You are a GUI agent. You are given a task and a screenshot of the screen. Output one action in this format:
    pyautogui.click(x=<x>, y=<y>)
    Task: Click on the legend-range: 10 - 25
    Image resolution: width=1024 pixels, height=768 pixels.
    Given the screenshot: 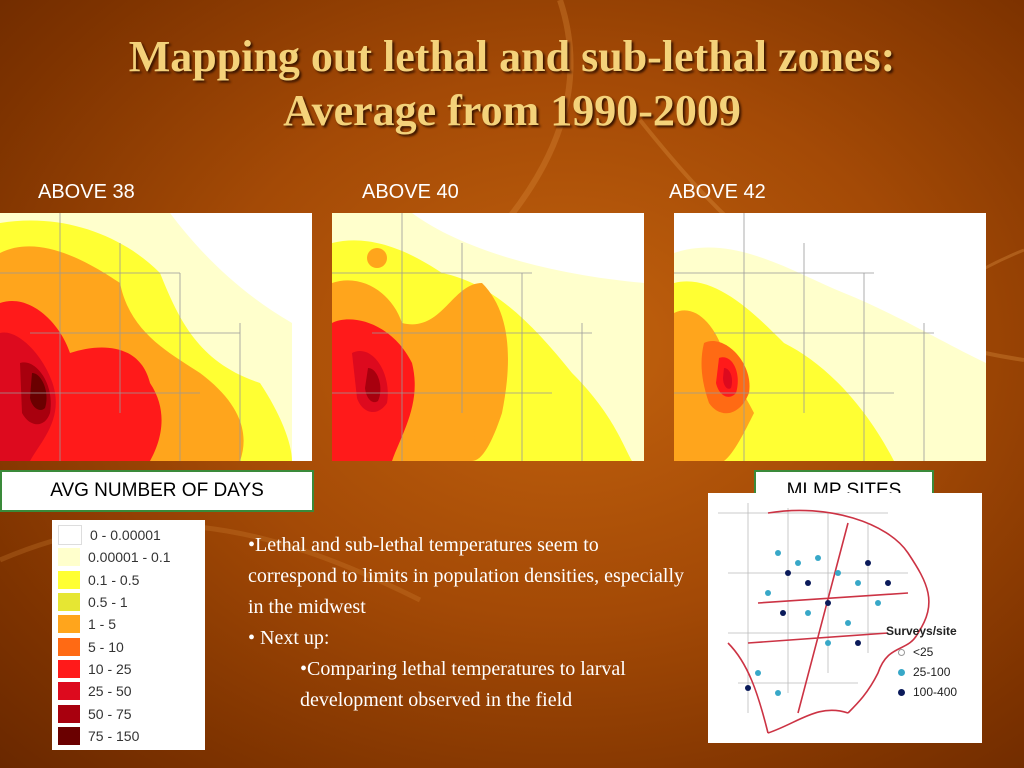 What is the action you would take?
    pyautogui.click(x=110, y=668)
    